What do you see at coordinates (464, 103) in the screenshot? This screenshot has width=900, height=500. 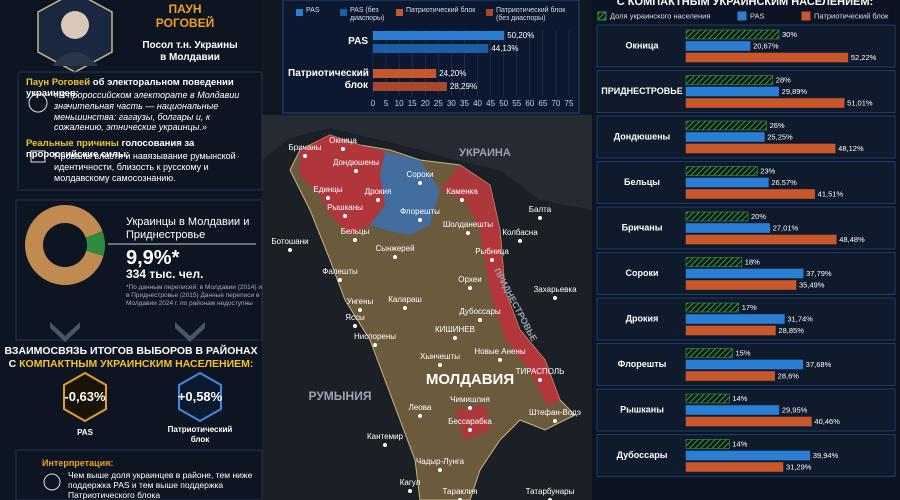 I see `x-tick-label: 35` at bounding box center [464, 103].